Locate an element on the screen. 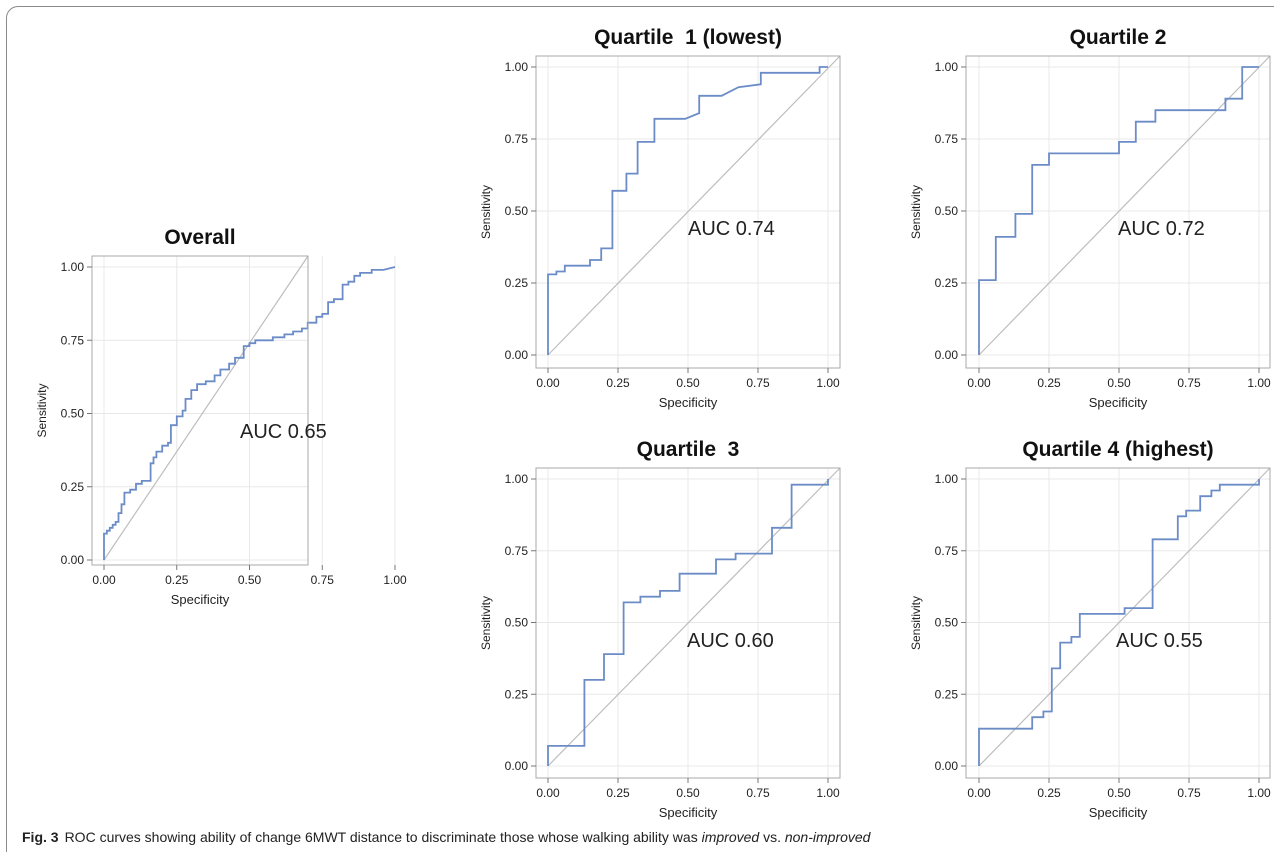 Image resolution: width=1281 pixels, height=858 pixels. chart-title: Overall is located at coordinates (199, 237).